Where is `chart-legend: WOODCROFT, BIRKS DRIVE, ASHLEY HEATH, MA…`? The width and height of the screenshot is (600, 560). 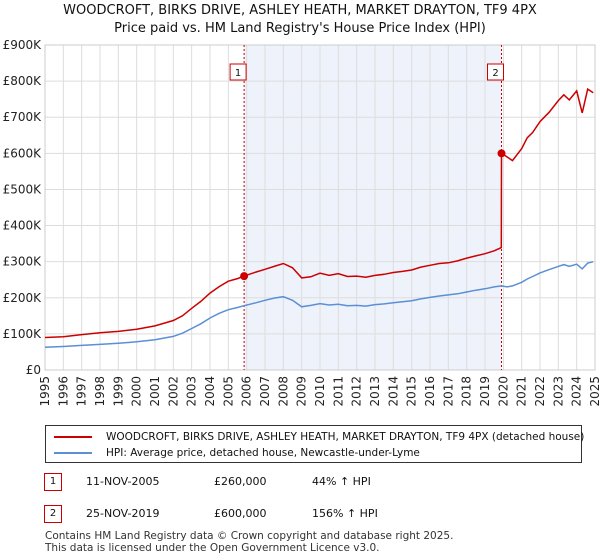
chart-legend: WOODCROFT, BIRKS DRIVE, ASHLEY HEATH, MA… is located at coordinates (314, 444).